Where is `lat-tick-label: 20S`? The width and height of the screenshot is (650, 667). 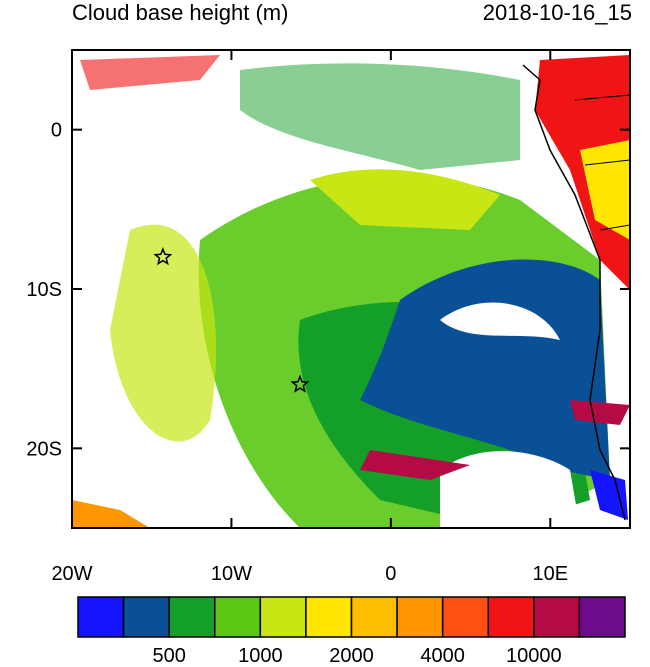
lat-tick-label: 20S is located at coordinates (44, 449).